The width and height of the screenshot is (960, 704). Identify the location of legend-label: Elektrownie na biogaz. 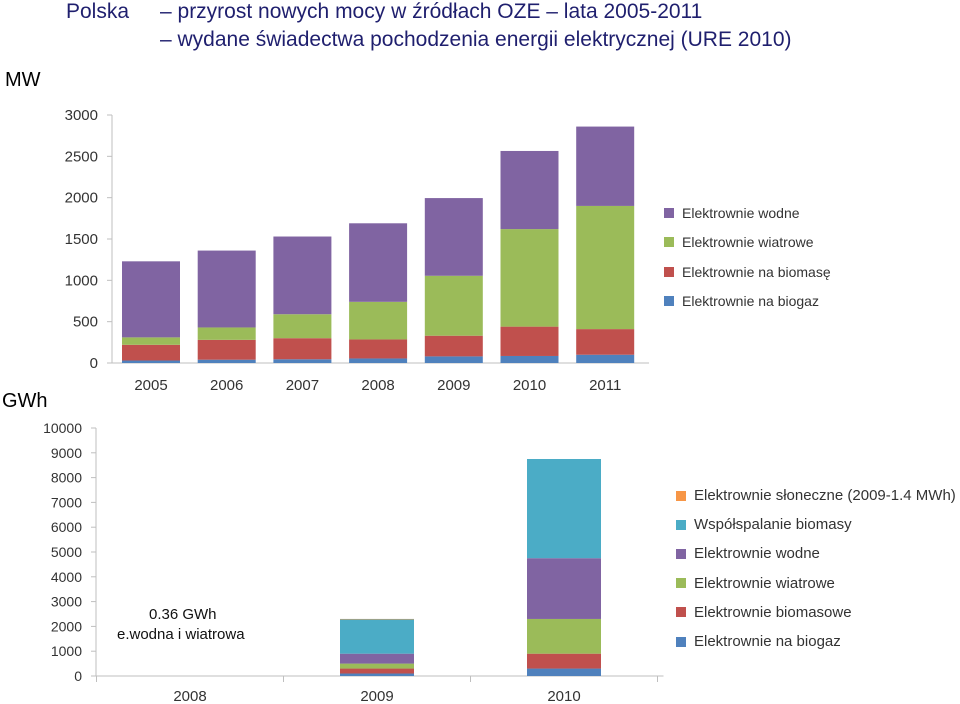
(750, 301).